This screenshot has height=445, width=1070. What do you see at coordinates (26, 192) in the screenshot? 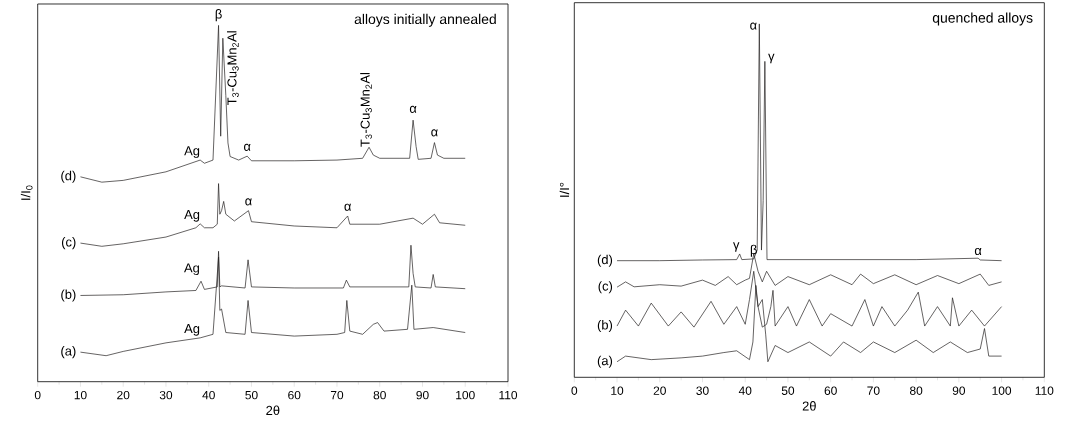
I see `y-axis-title: I/I$_{0}$` at bounding box center [26, 192].